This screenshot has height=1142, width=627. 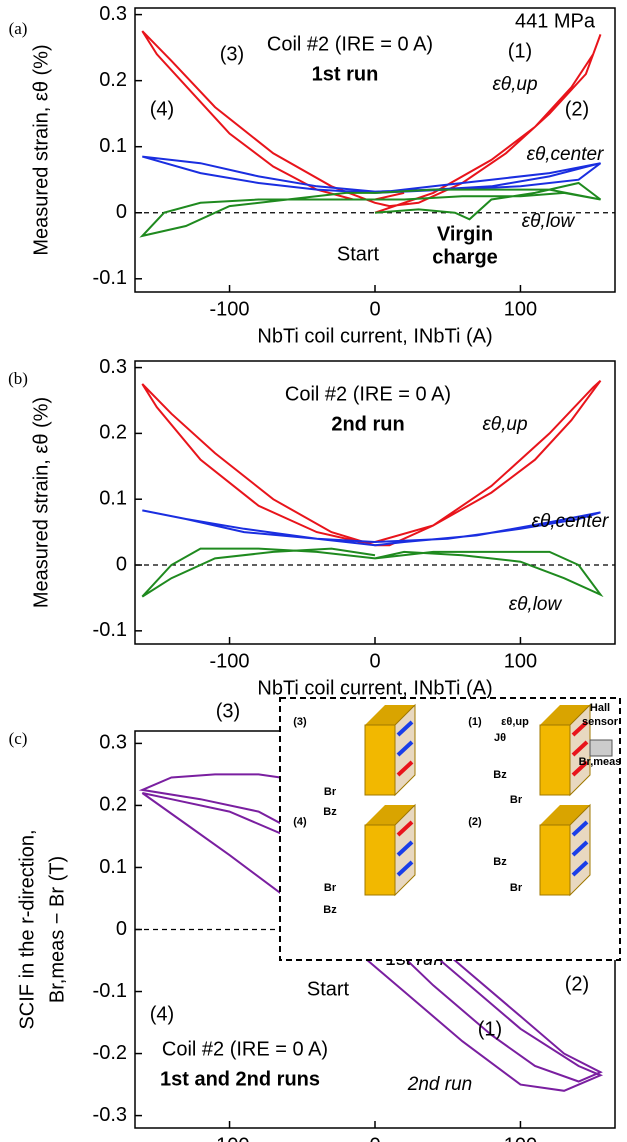 What do you see at coordinates (500, 738) in the screenshot?
I see `inset-label: Jθ` at bounding box center [500, 738].